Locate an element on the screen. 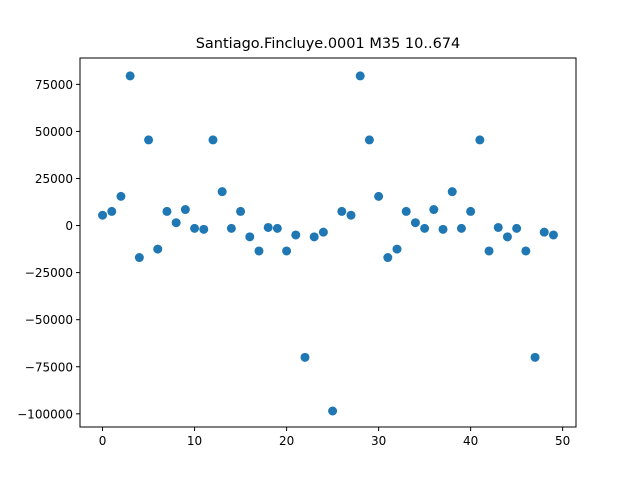 This screenshot has height=480, width=640. x-tick-label: 20 is located at coordinates (286, 441).